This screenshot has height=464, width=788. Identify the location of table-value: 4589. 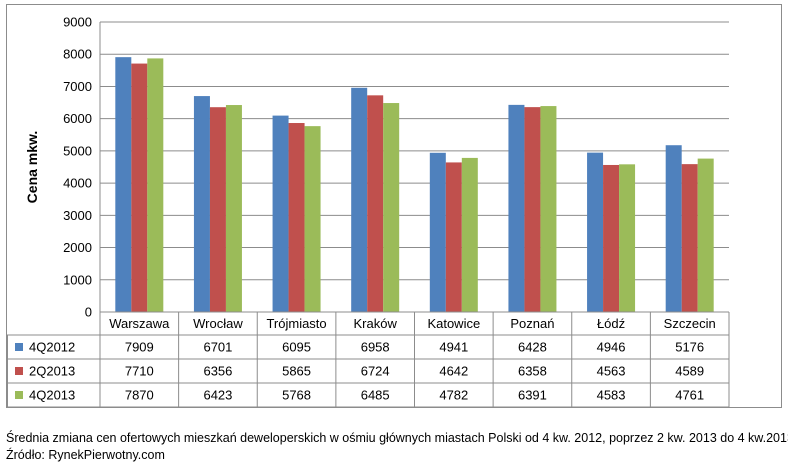
(689, 371).